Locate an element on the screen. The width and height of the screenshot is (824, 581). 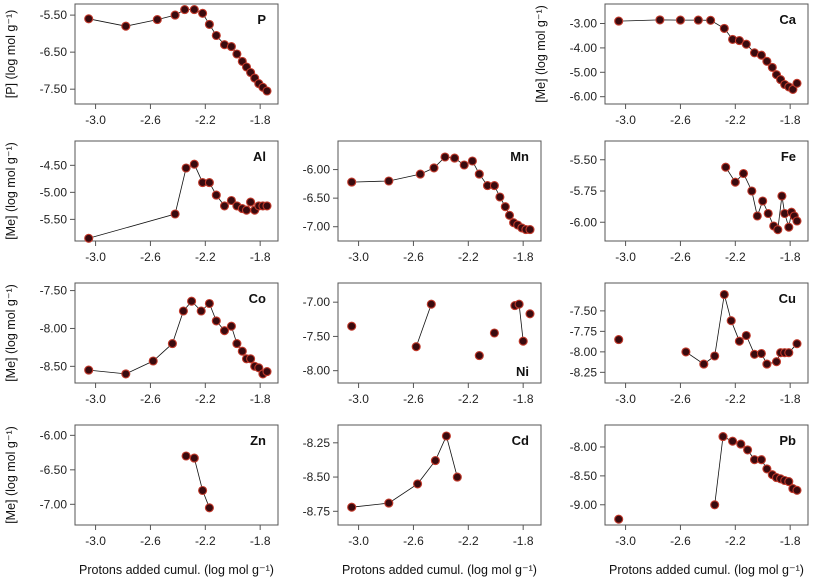
y-tick-label: -8.75 is located at coordinates (317, 511).